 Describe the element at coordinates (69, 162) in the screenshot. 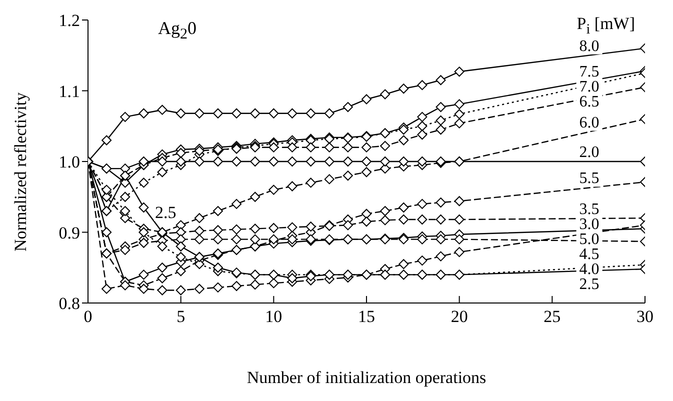

I see `y-tick-label: 1.0` at that location.